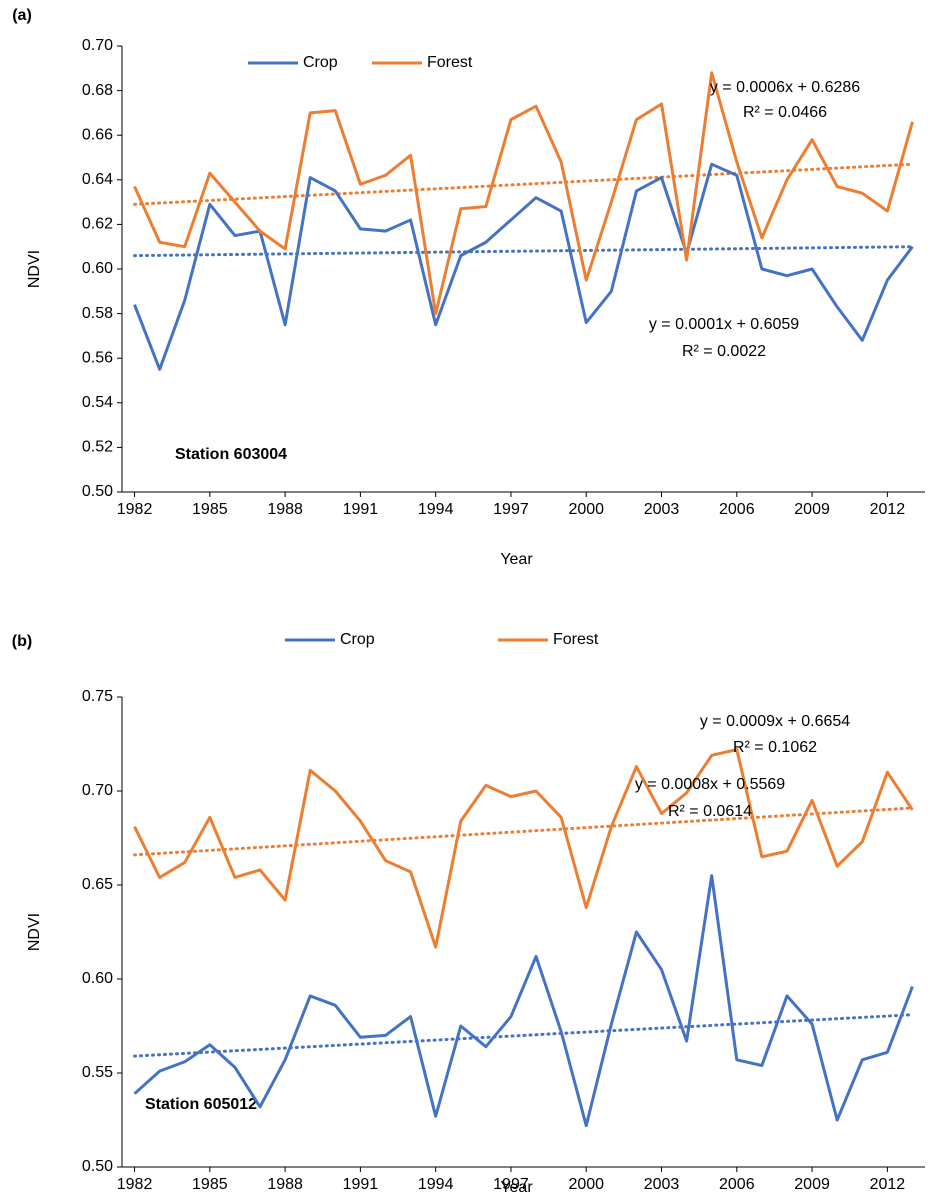 The image size is (932, 1196). Describe the element at coordinates (97, 447) in the screenshot. I see `y-tick-label: 0.52` at that location.